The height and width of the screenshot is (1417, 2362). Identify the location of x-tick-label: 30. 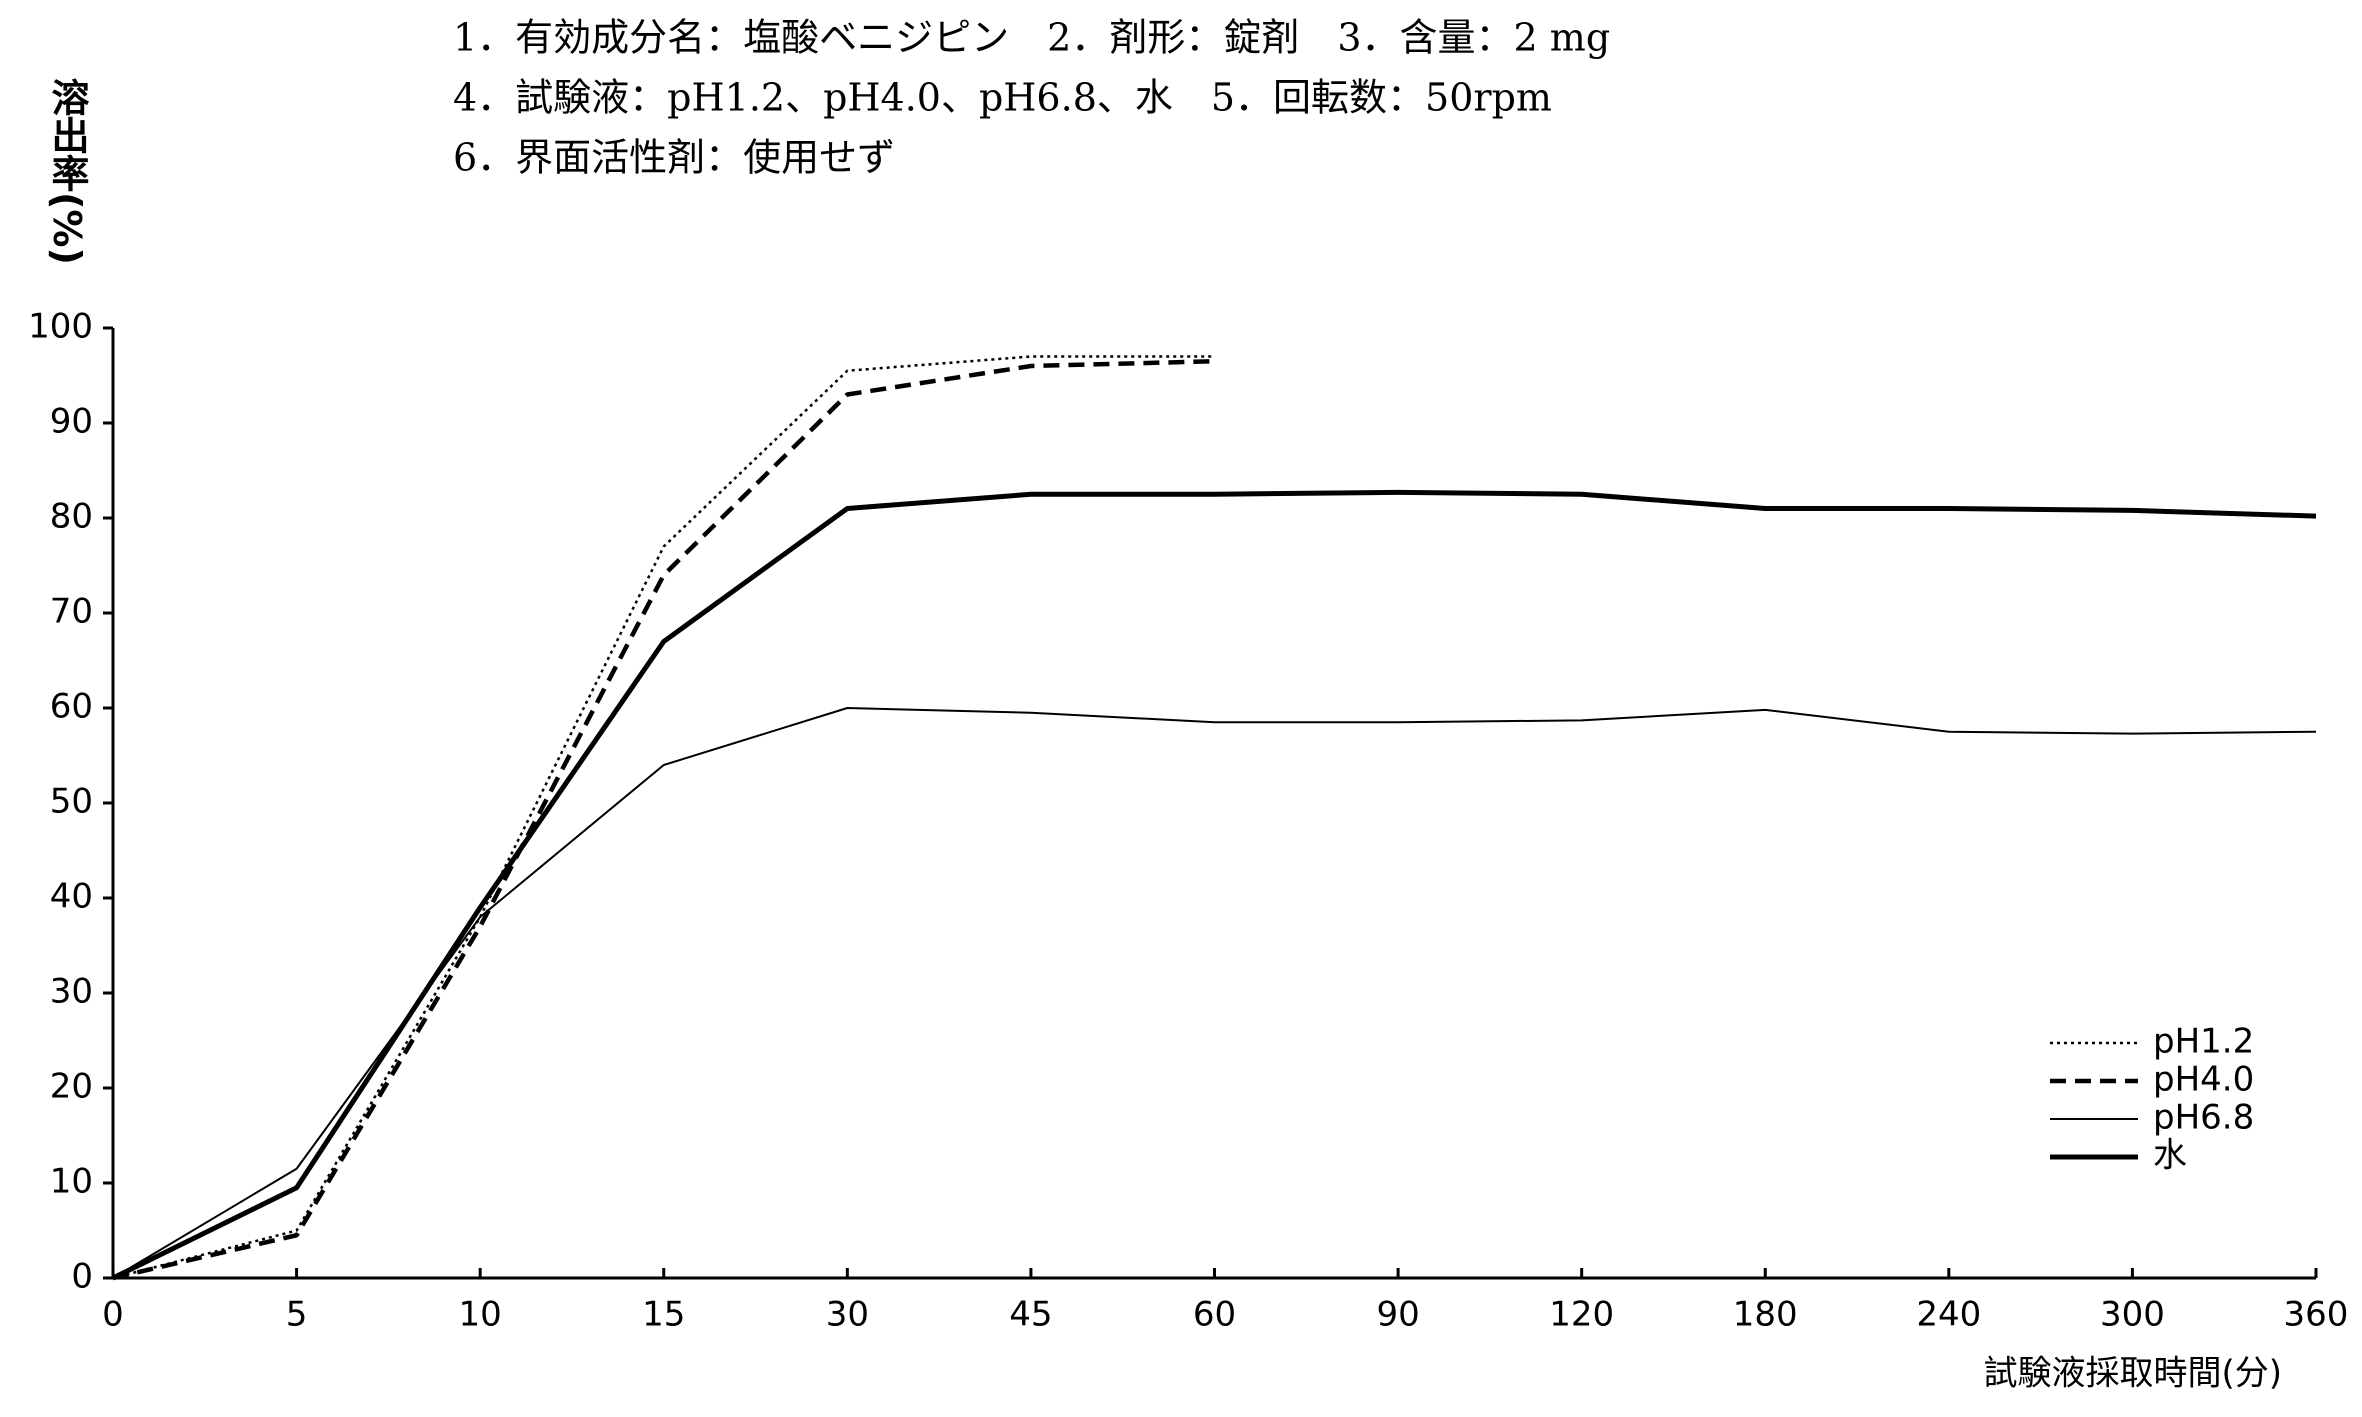
(847, 1315).